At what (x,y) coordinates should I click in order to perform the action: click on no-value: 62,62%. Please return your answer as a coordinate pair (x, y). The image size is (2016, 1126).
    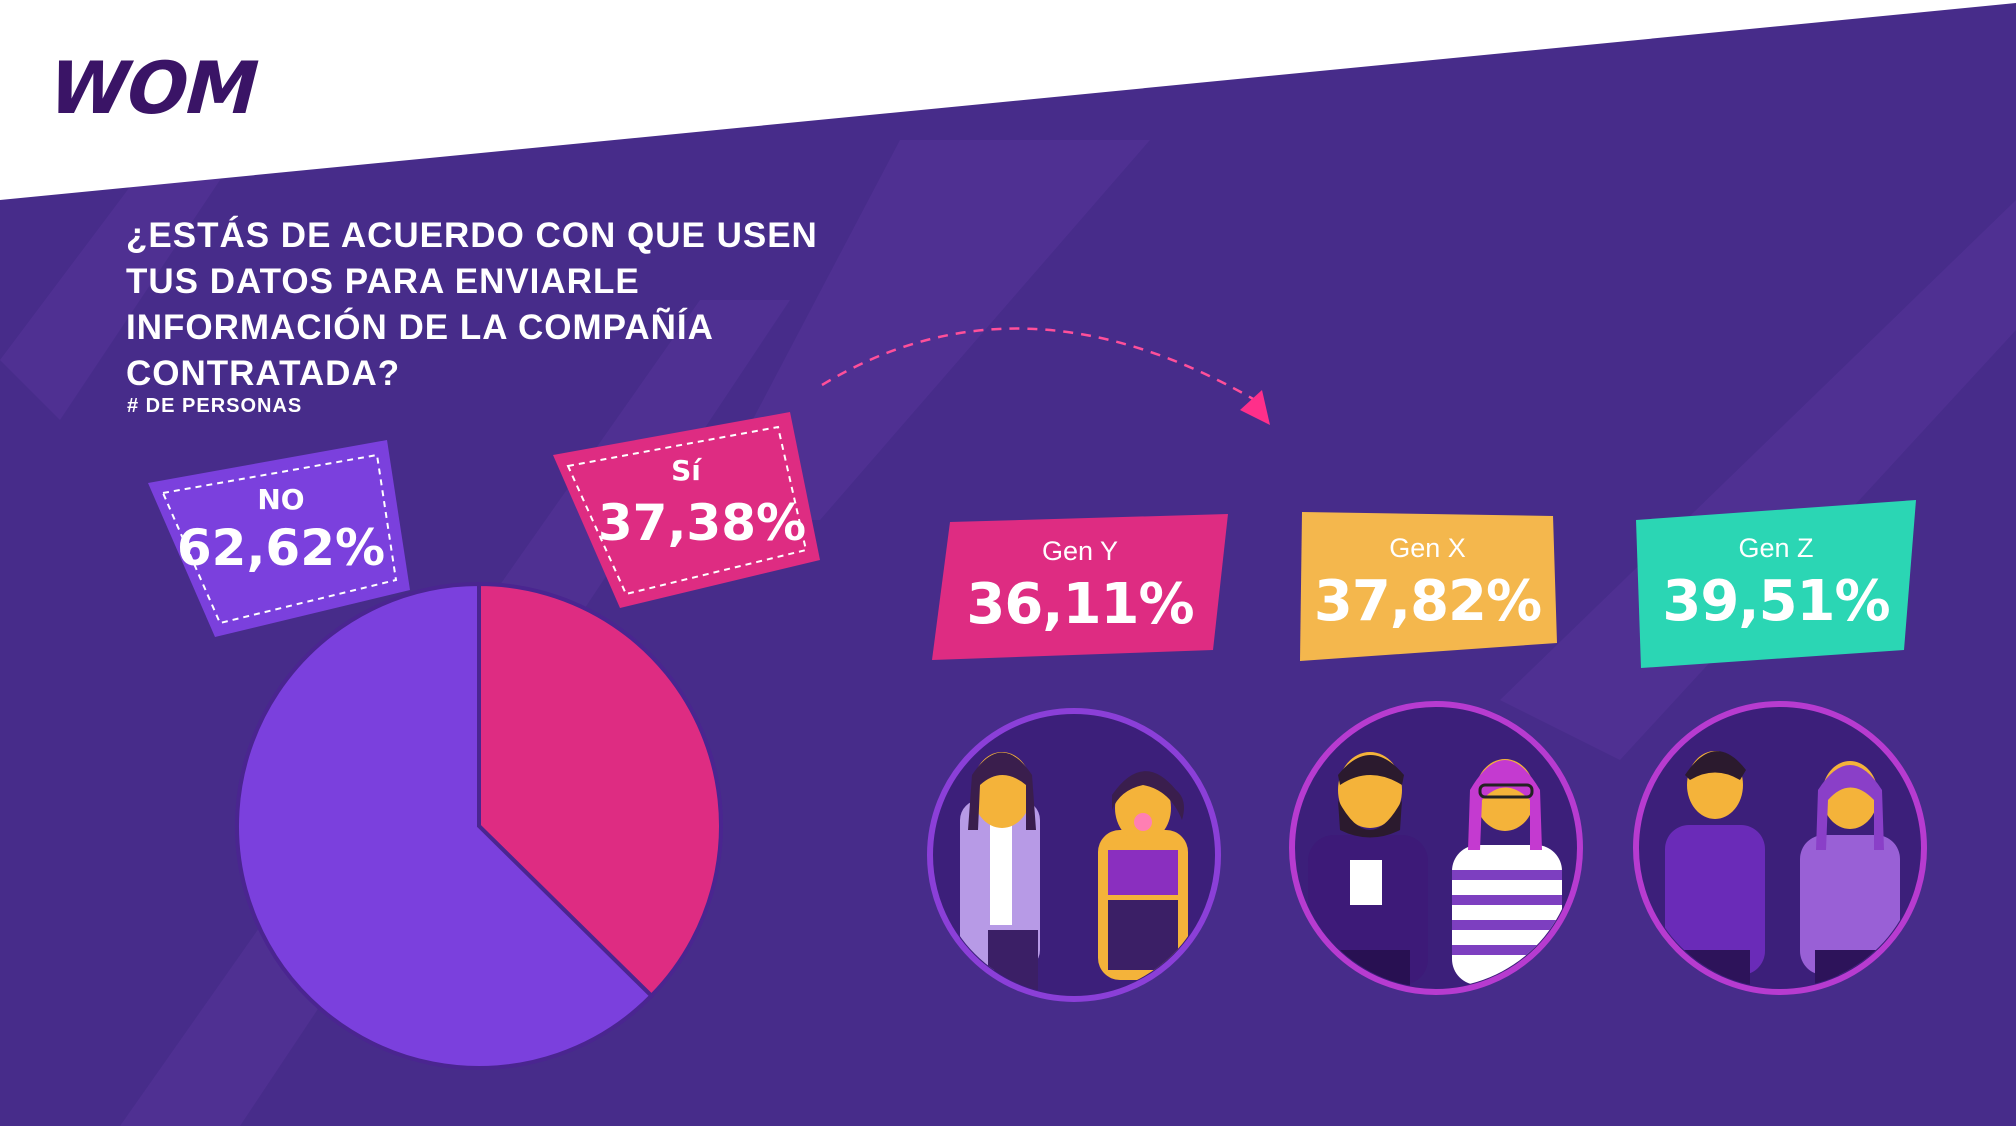
    Looking at the image, I should click on (281, 548).